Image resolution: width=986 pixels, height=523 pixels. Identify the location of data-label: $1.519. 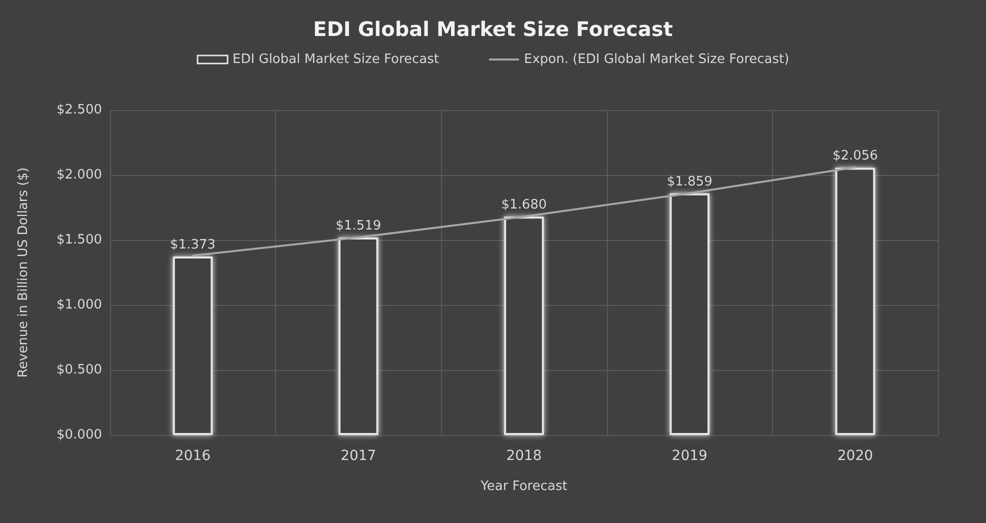
(359, 226).